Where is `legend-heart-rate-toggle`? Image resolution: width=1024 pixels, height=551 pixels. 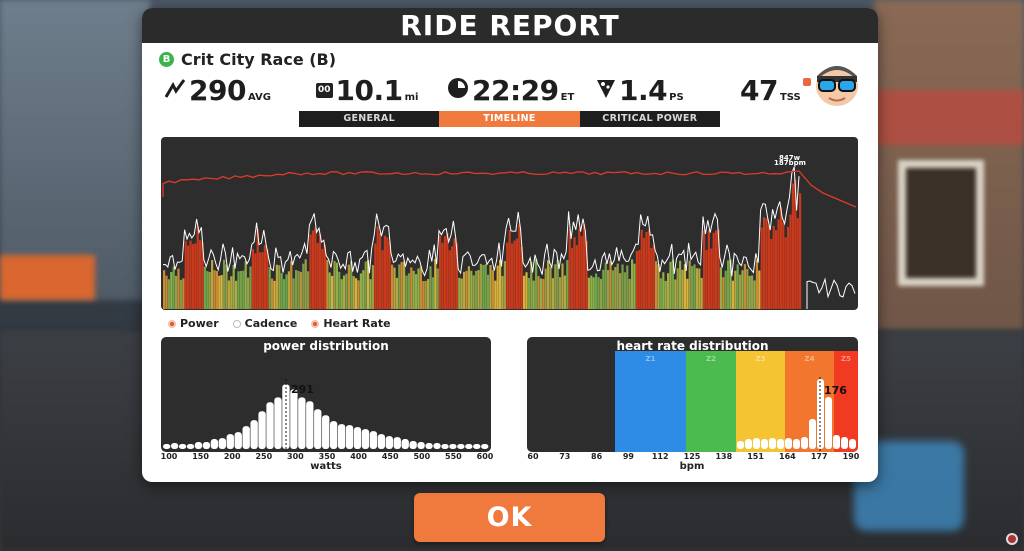 legend-heart-rate-toggle is located at coordinates (315, 323).